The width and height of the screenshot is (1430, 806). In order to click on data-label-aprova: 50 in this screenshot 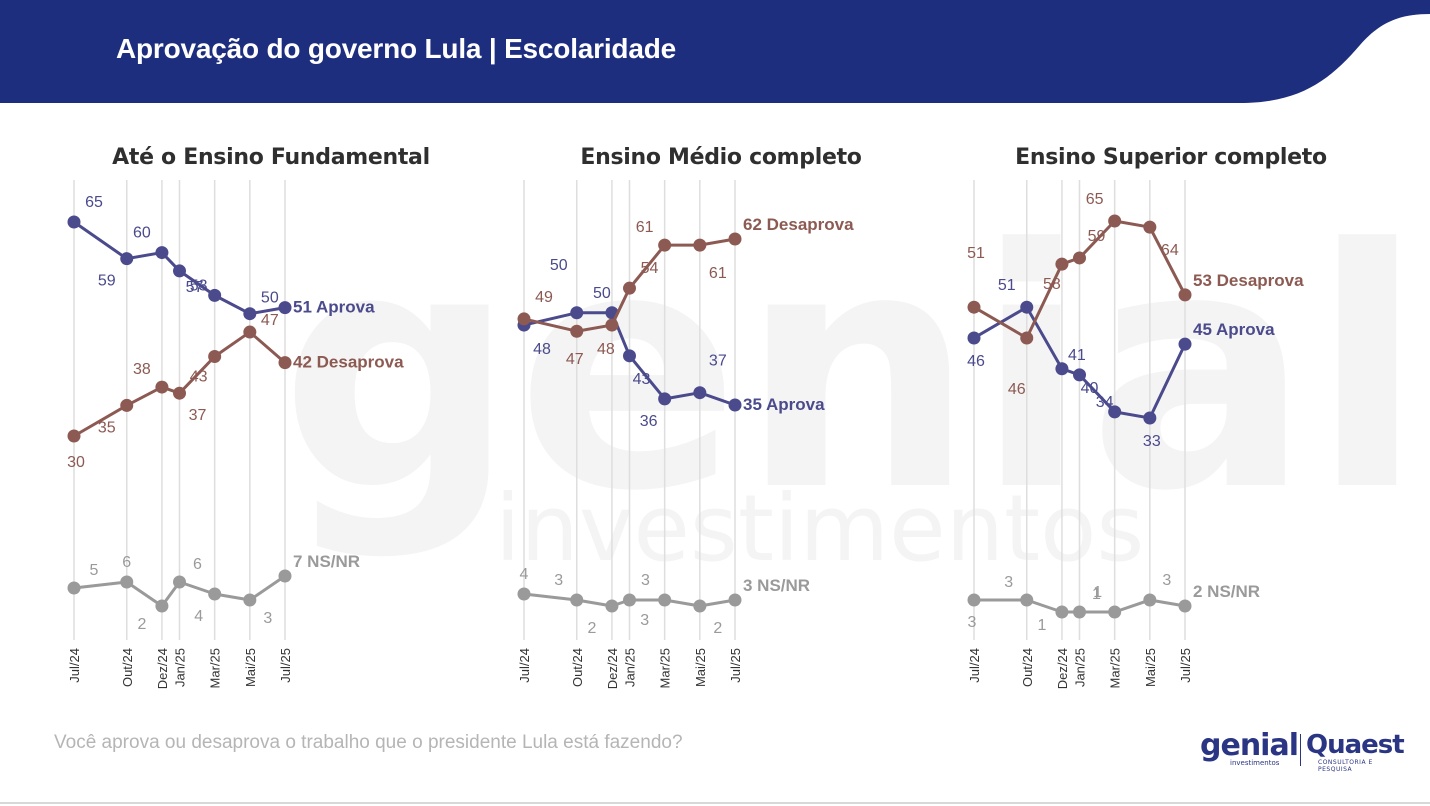, I will do `click(602, 293)`.